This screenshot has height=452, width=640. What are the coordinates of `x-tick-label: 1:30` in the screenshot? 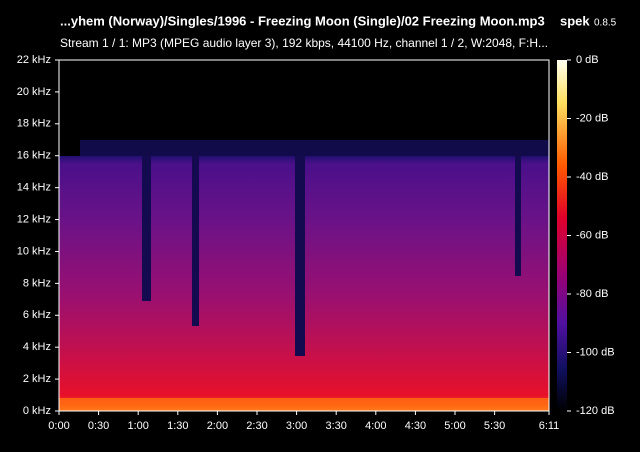 It's located at (177, 426).